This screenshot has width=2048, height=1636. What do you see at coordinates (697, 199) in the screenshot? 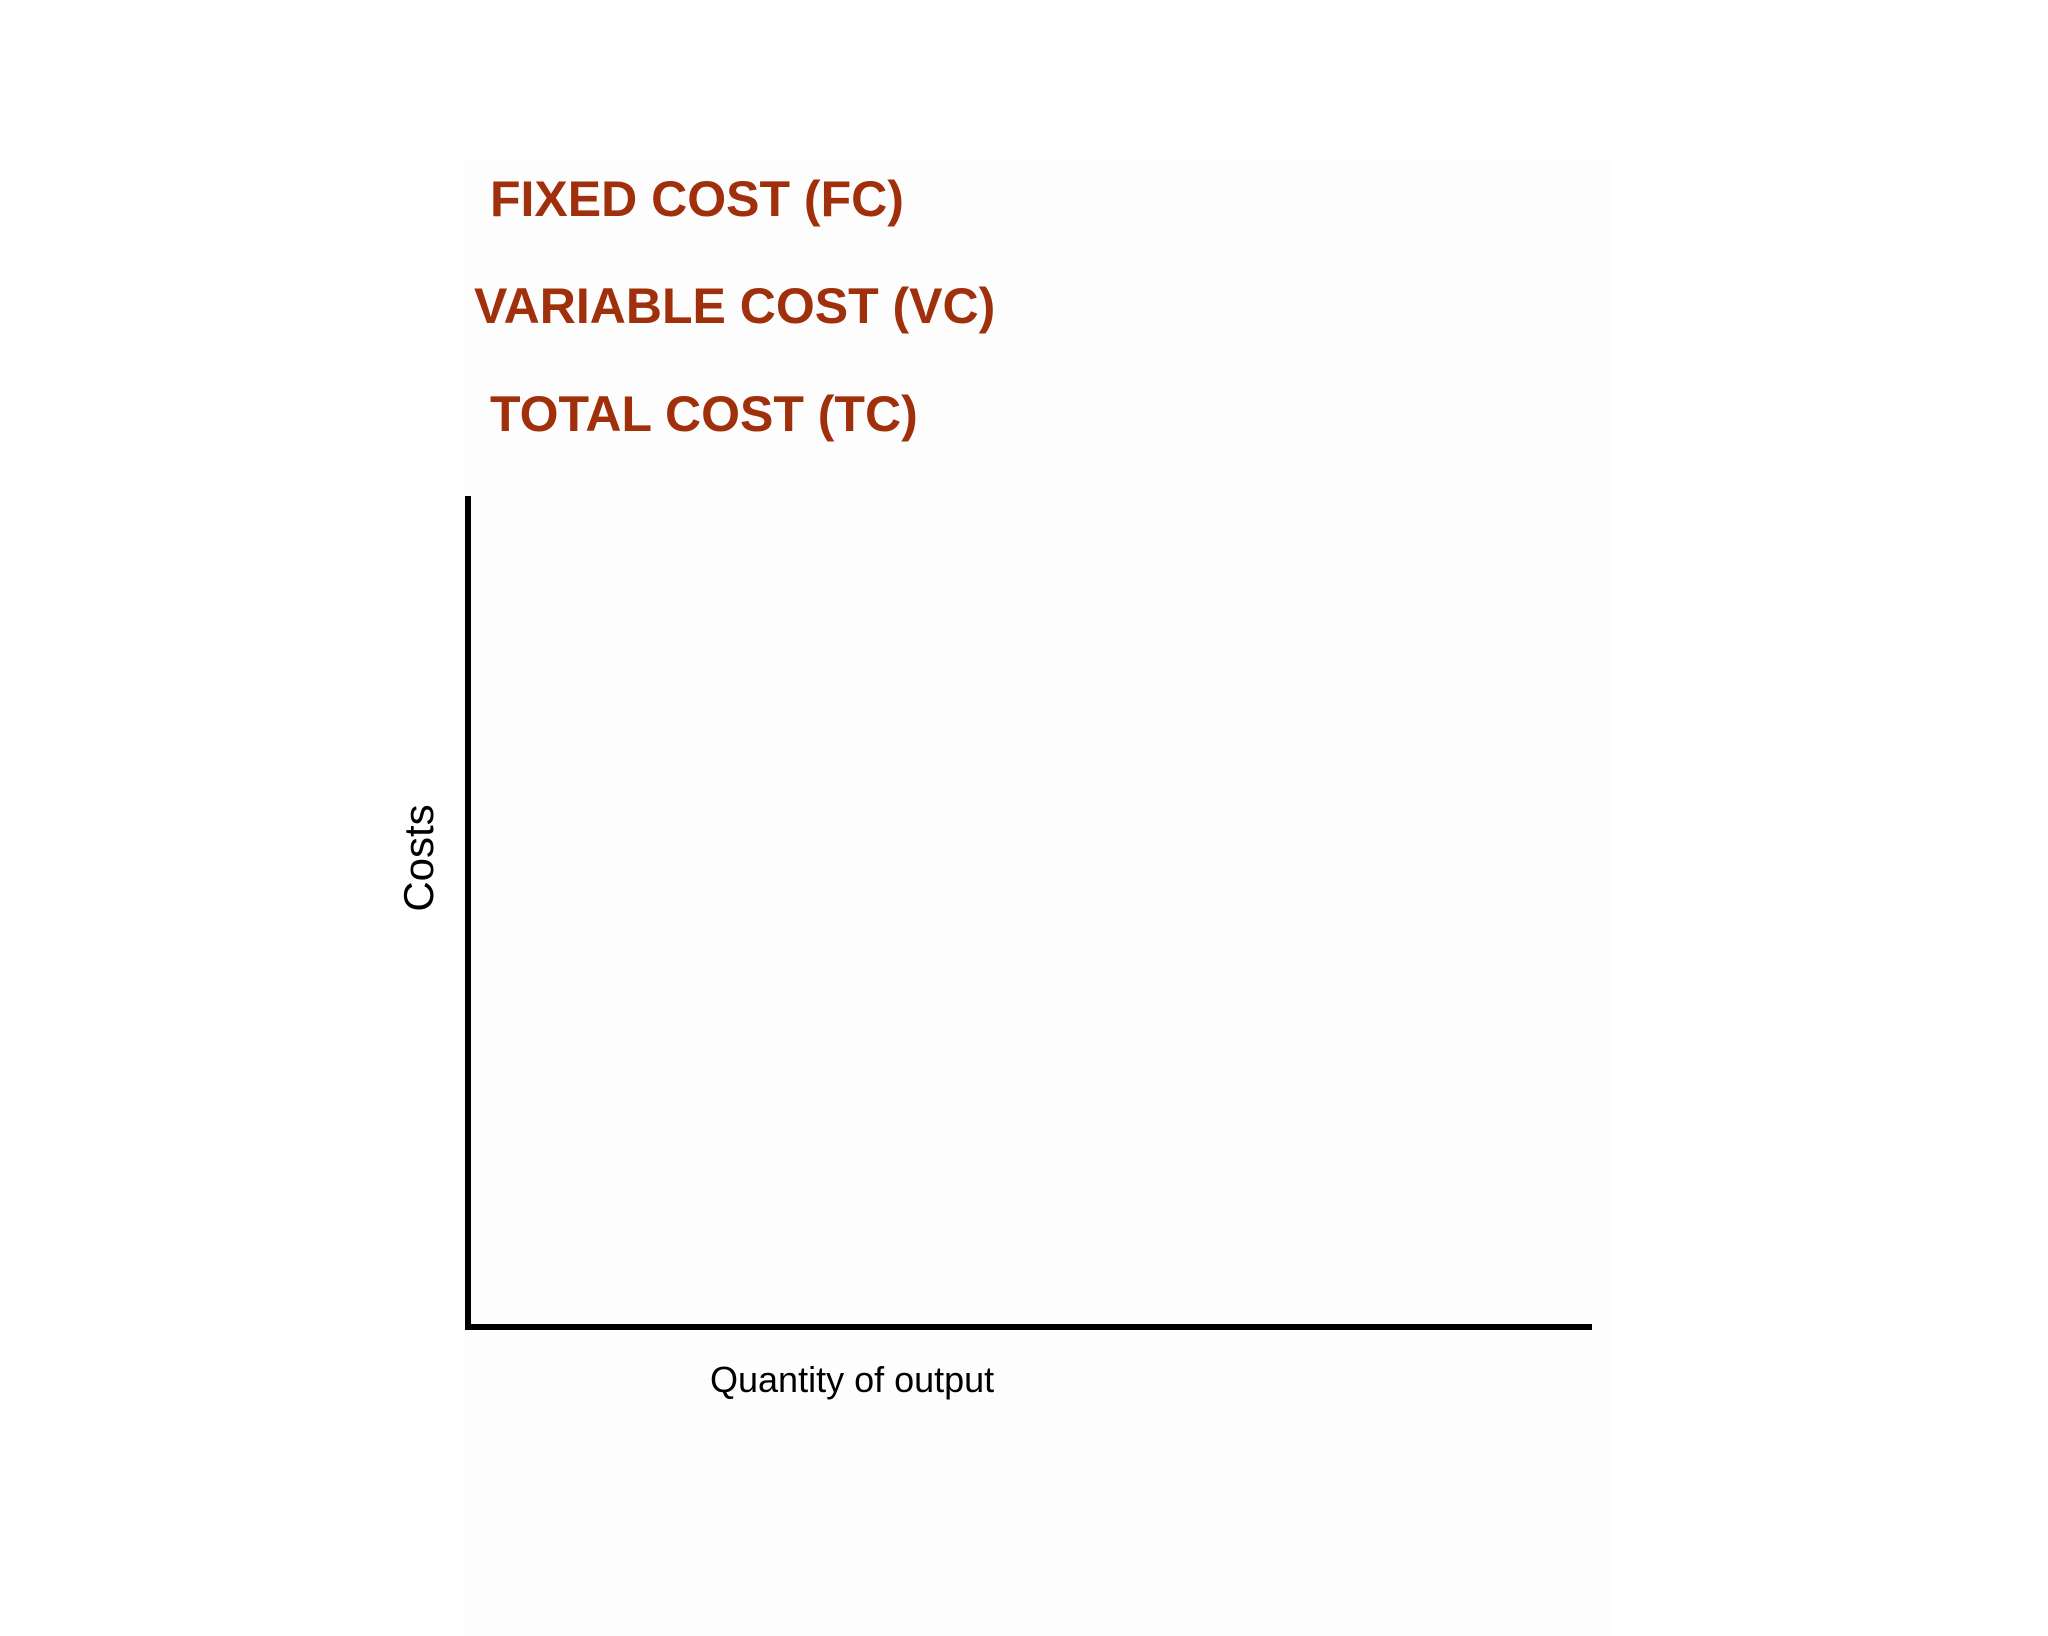
I see `legend-fixed-cost: FIXED COST (FC)` at bounding box center [697, 199].